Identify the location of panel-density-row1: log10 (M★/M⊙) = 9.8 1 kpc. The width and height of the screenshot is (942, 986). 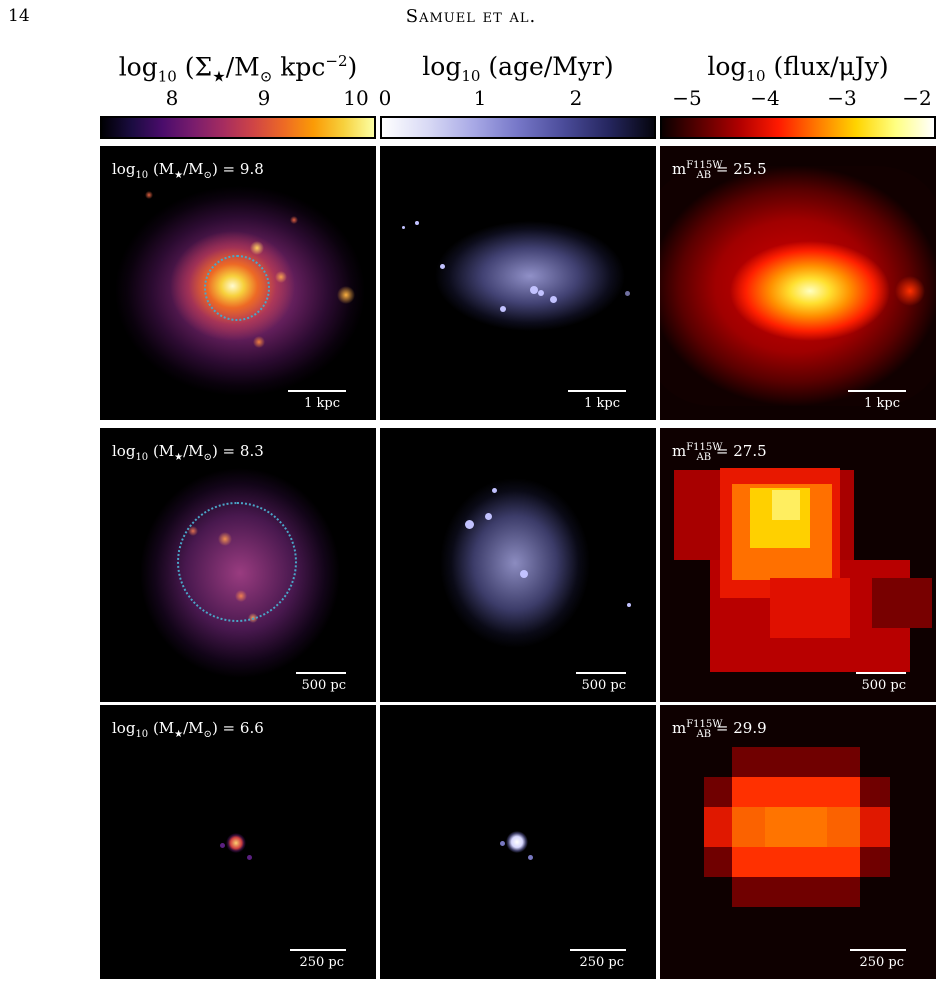
(238, 283).